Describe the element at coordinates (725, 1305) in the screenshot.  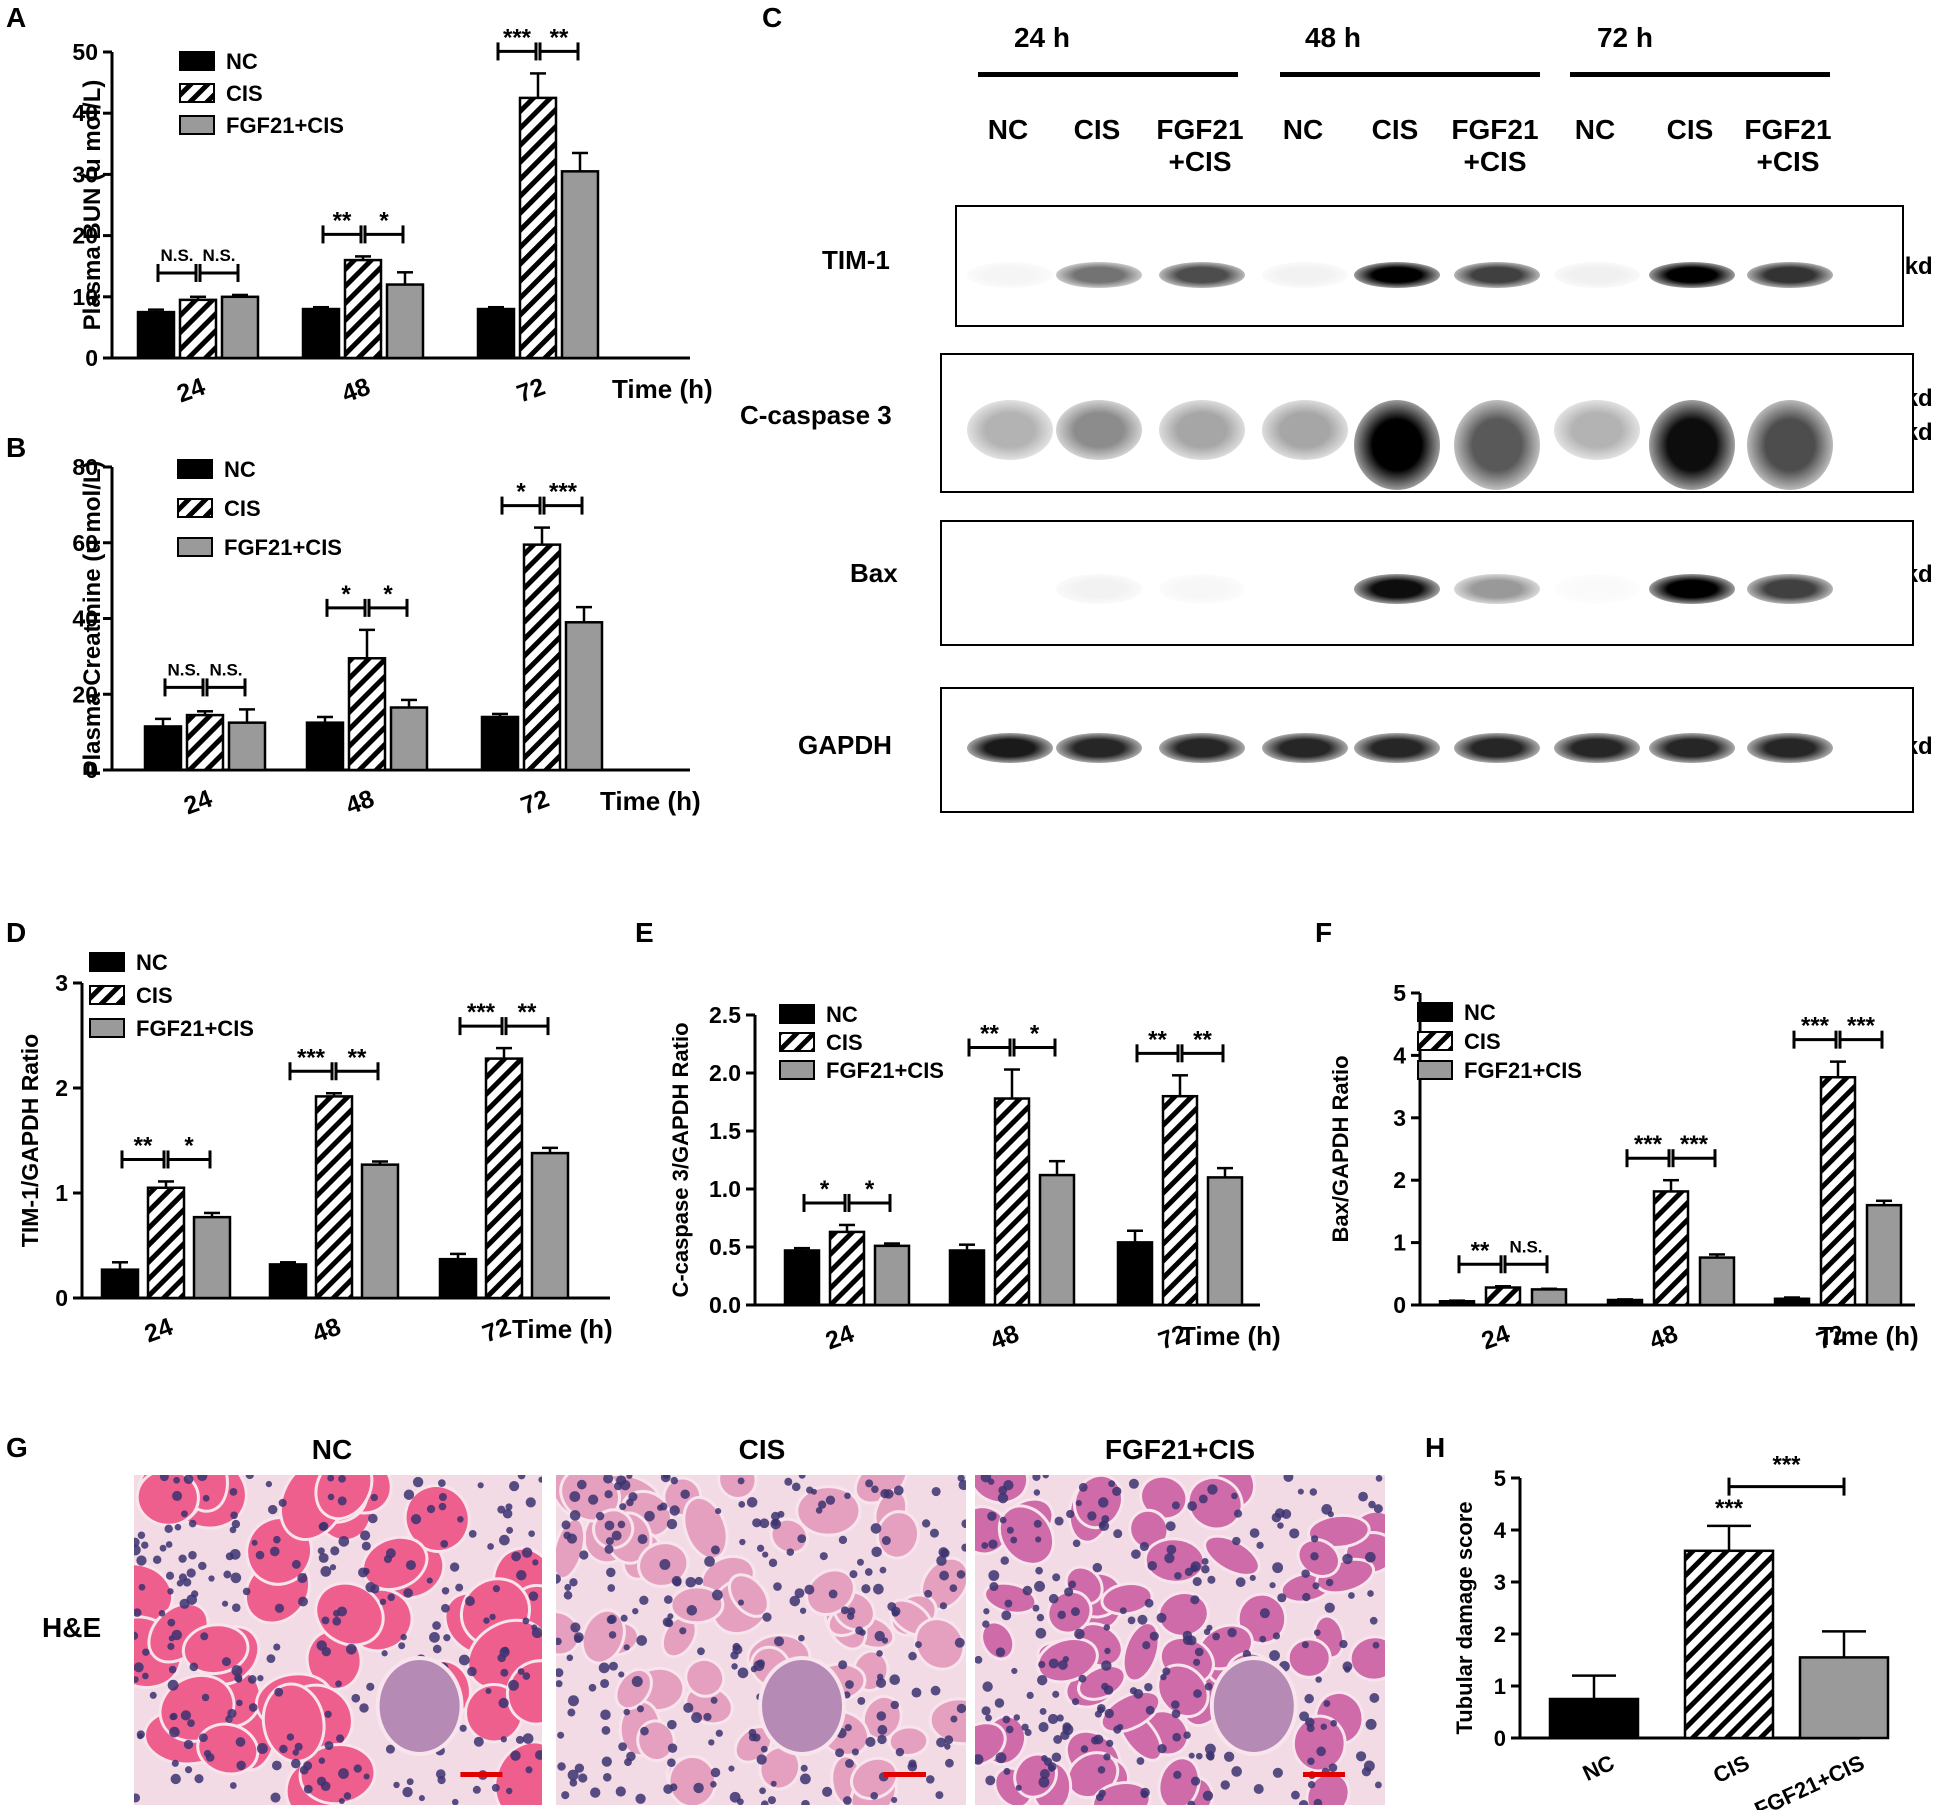
I see `y-tick-label: 0.0` at that location.